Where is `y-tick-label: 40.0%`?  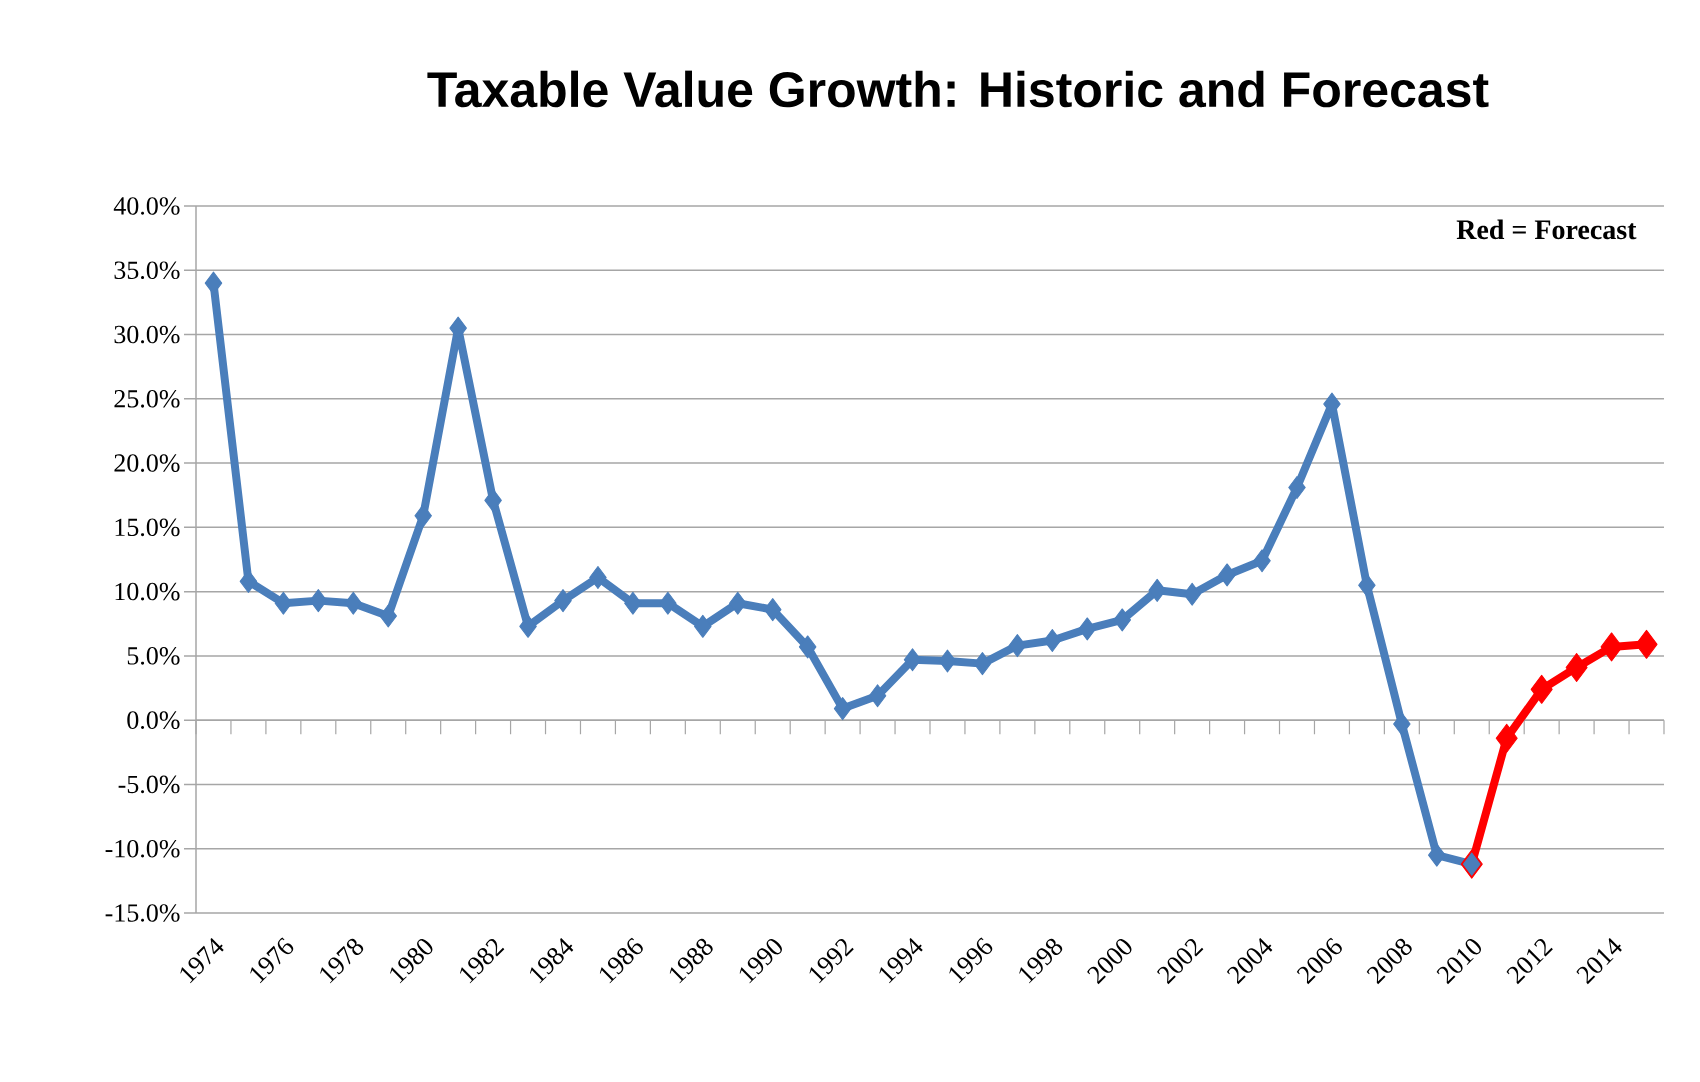 y-tick-label: 40.0% is located at coordinates (146, 206).